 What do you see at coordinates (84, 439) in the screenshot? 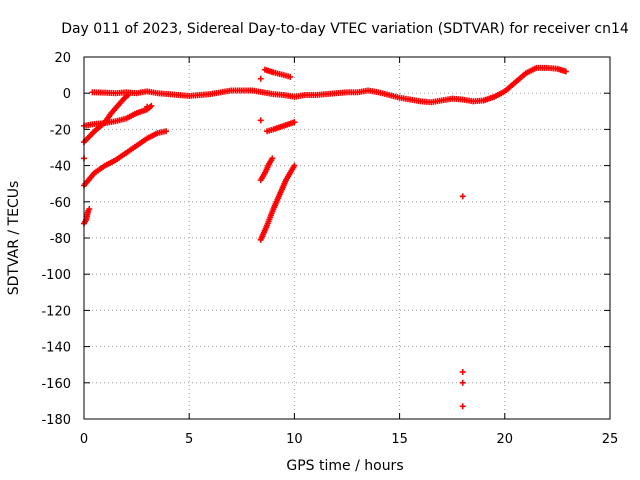
I see `x-tick-label: 0` at bounding box center [84, 439].